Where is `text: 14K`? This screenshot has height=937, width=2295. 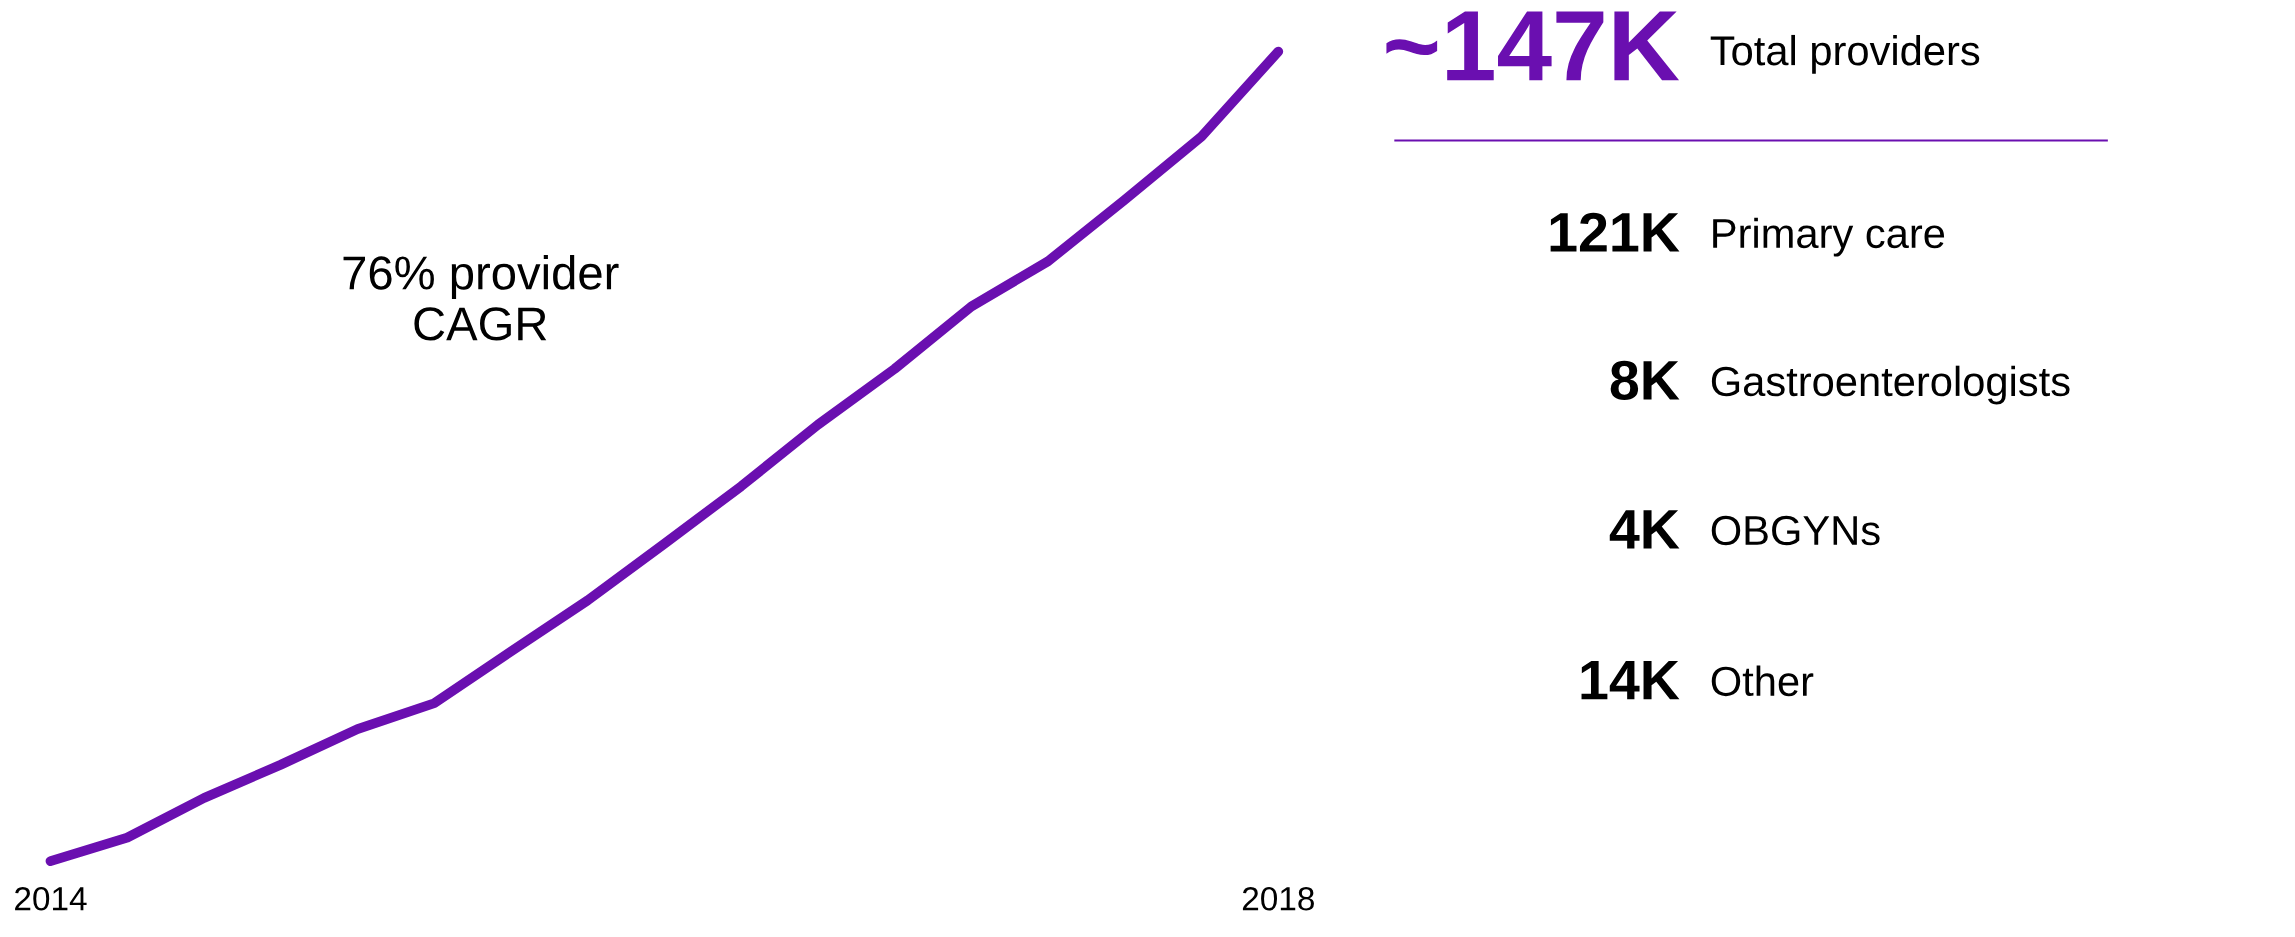 text: 14K is located at coordinates (1630, 680).